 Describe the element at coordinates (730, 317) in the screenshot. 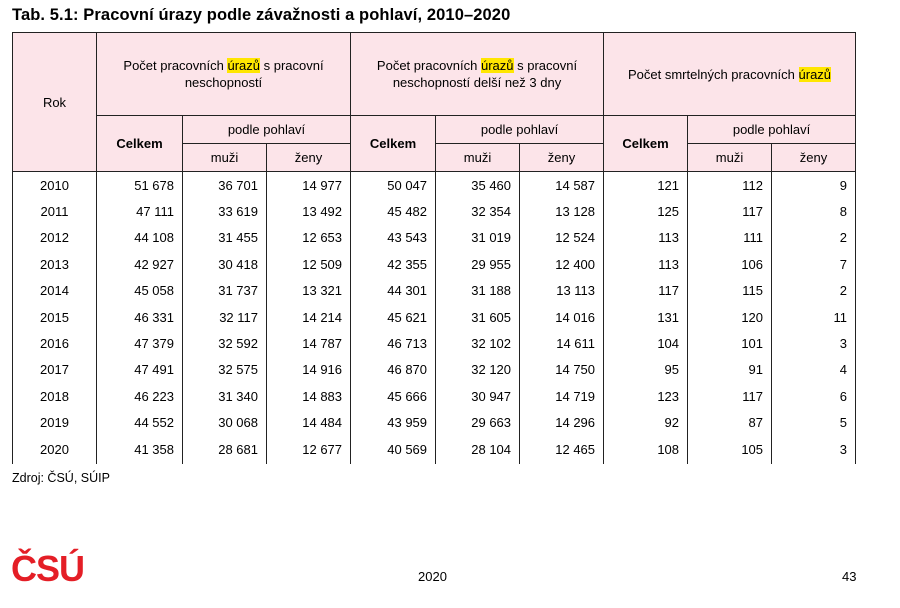

I see `cell-muzi-fatal: 120` at that location.